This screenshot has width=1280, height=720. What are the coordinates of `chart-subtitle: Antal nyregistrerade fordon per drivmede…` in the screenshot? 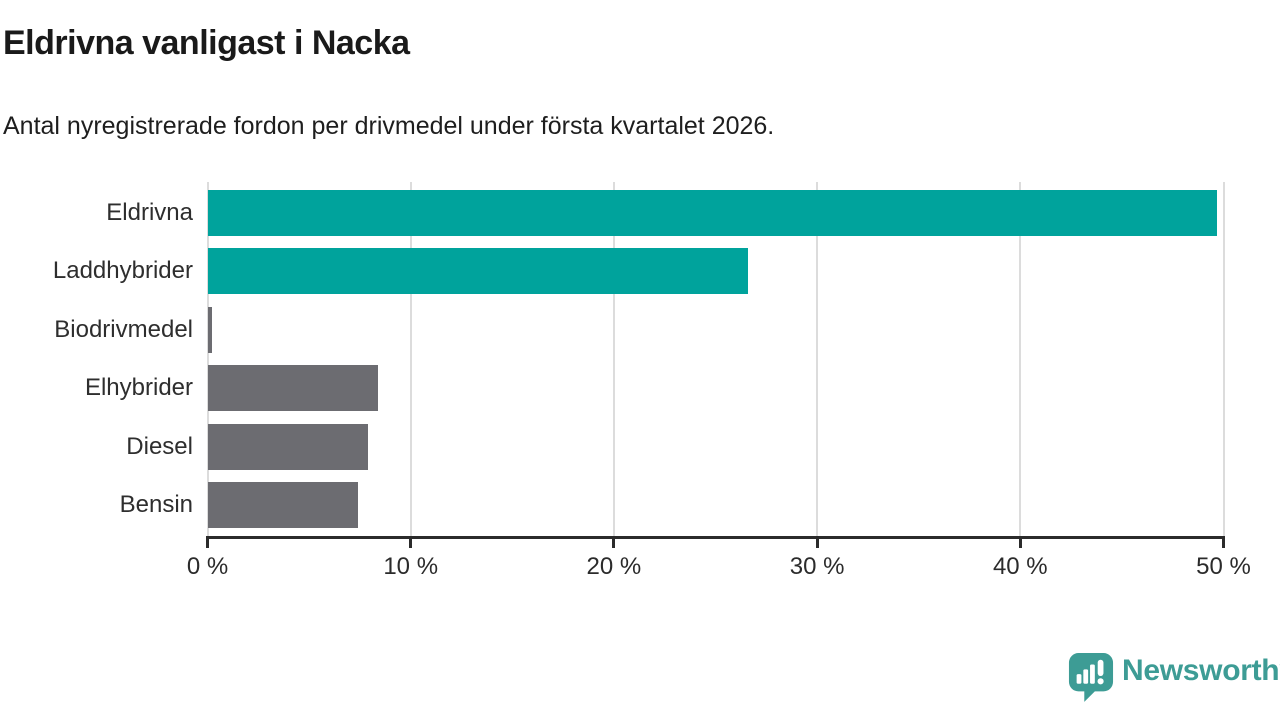 It's located at (389, 126).